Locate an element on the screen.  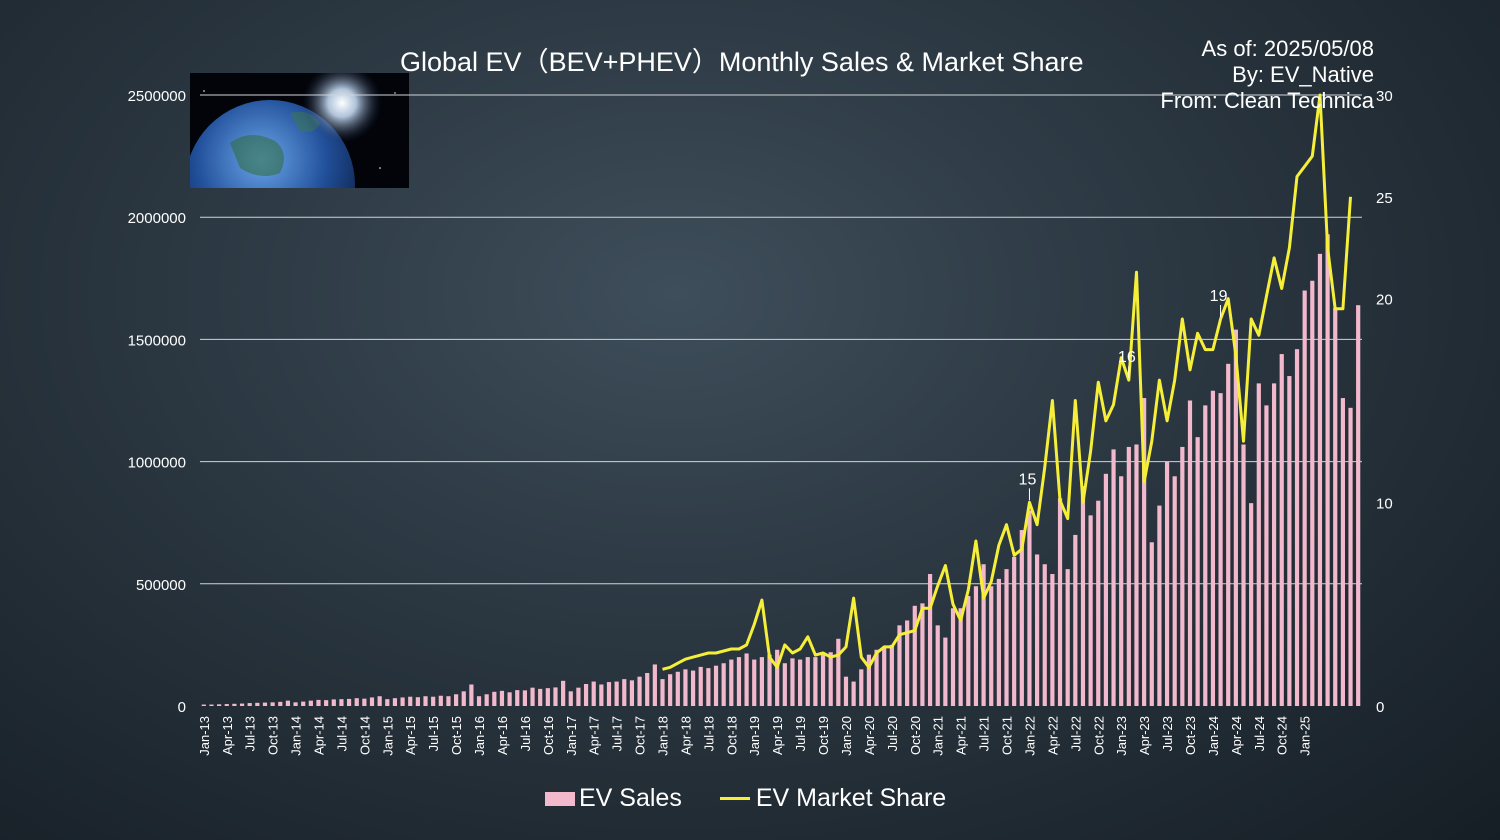
x-tick-label: Apr-24 is located at coordinates (1236, 735).